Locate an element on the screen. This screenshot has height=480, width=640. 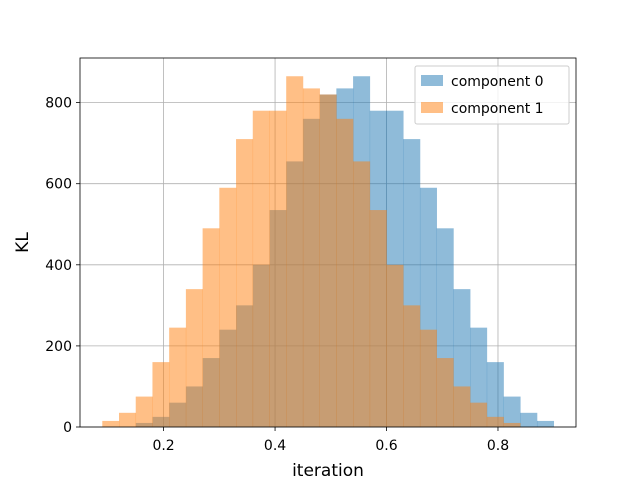
legend: component 0 component 1 is located at coordinates (492, 95).